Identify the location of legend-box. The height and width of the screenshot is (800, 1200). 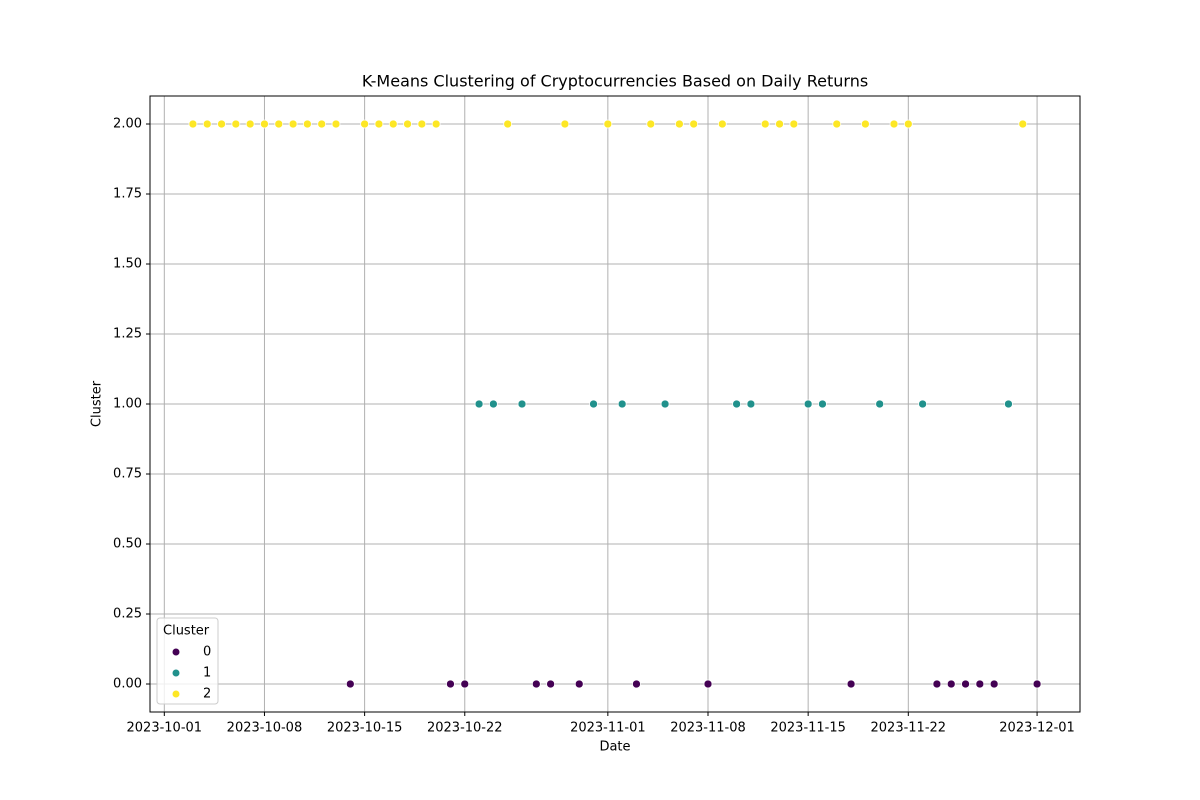
(187, 661).